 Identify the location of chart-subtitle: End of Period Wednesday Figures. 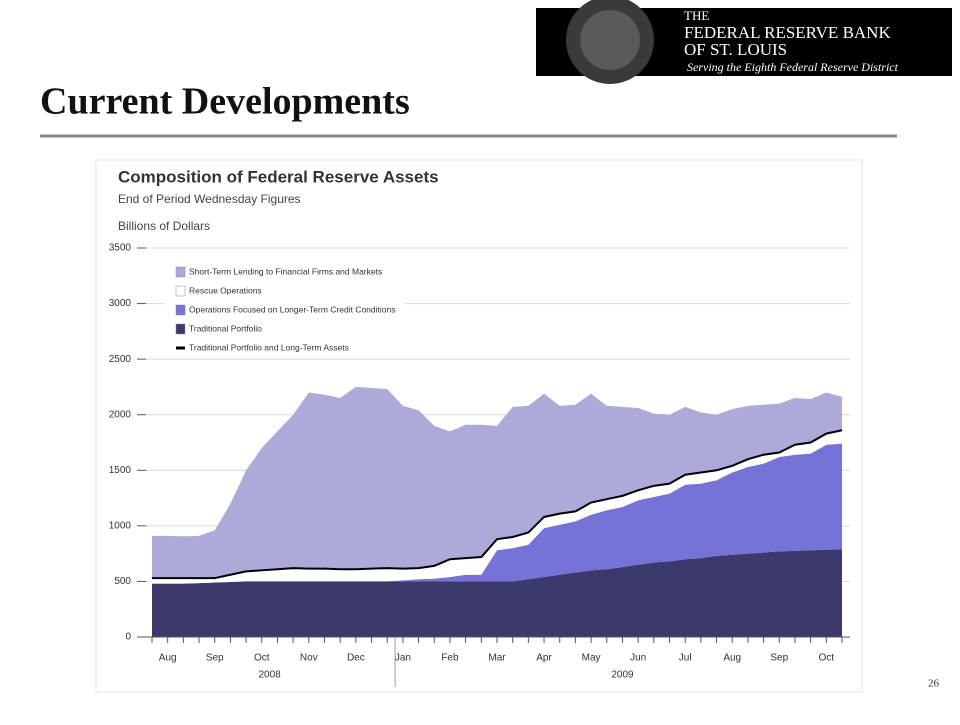
(209, 199).